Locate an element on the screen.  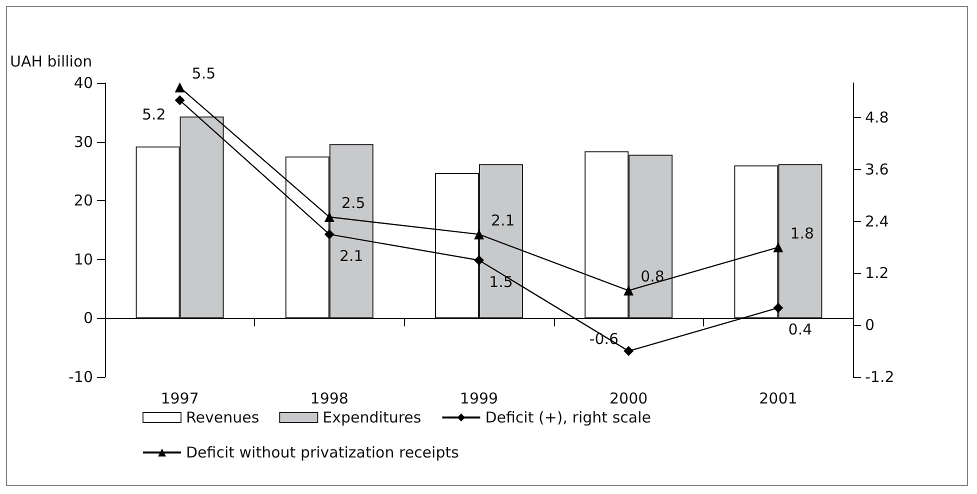
x-tick-label: 1997 is located at coordinates (179, 399).